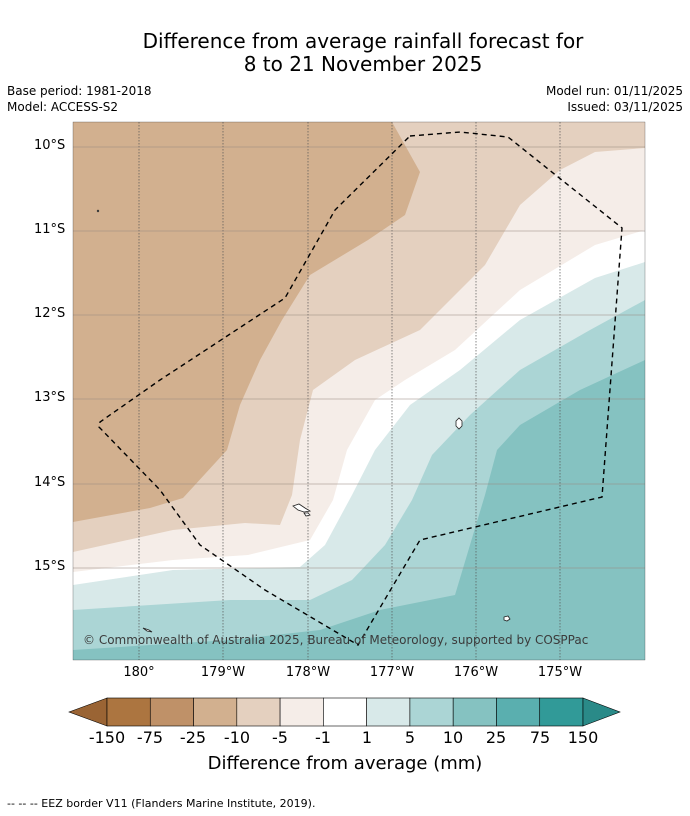 The image size is (690, 816). What do you see at coordinates (392, 672) in the screenshot?
I see `lon-label: 177°W` at bounding box center [392, 672].